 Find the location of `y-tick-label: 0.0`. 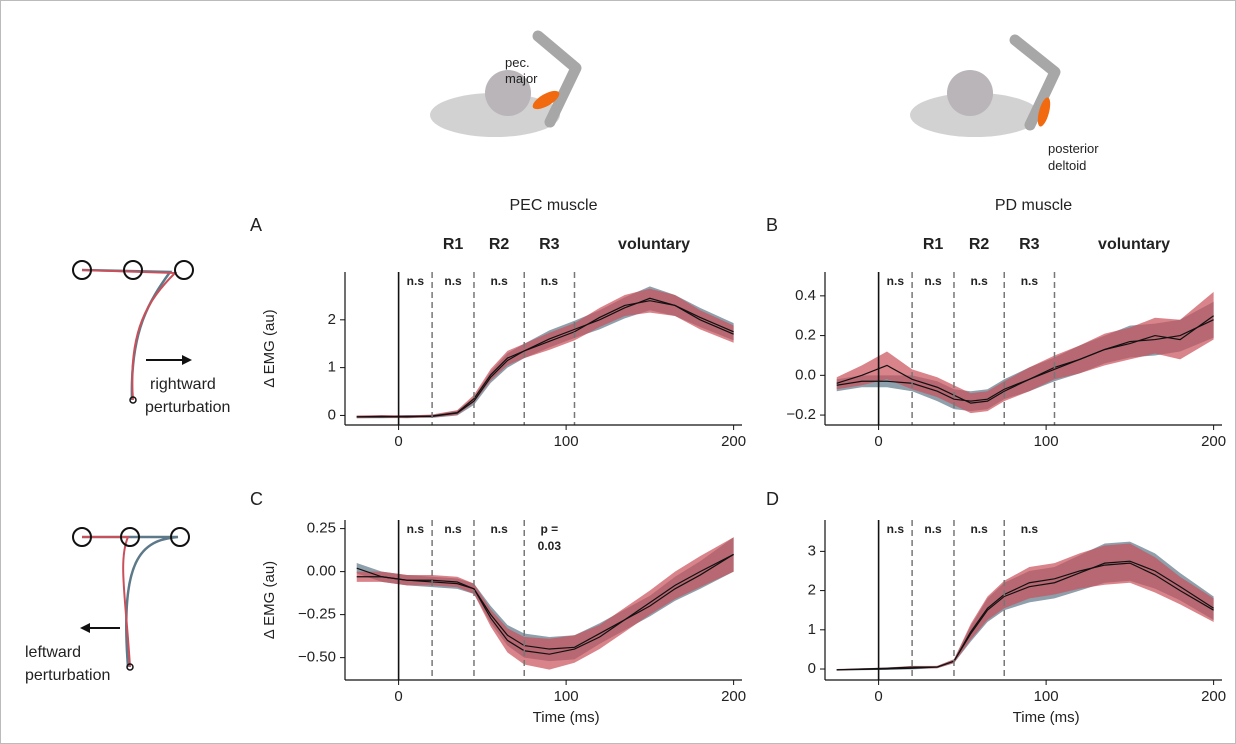

y-tick-label: 0.0 is located at coordinates (805, 374).